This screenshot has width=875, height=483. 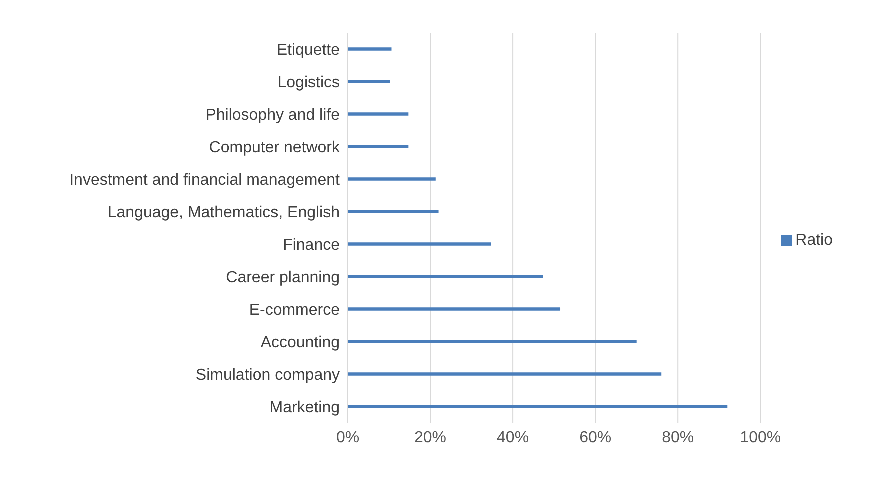 What do you see at coordinates (348, 437) in the screenshot?
I see `x-tick-label: 0%` at bounding box center [348, 437].